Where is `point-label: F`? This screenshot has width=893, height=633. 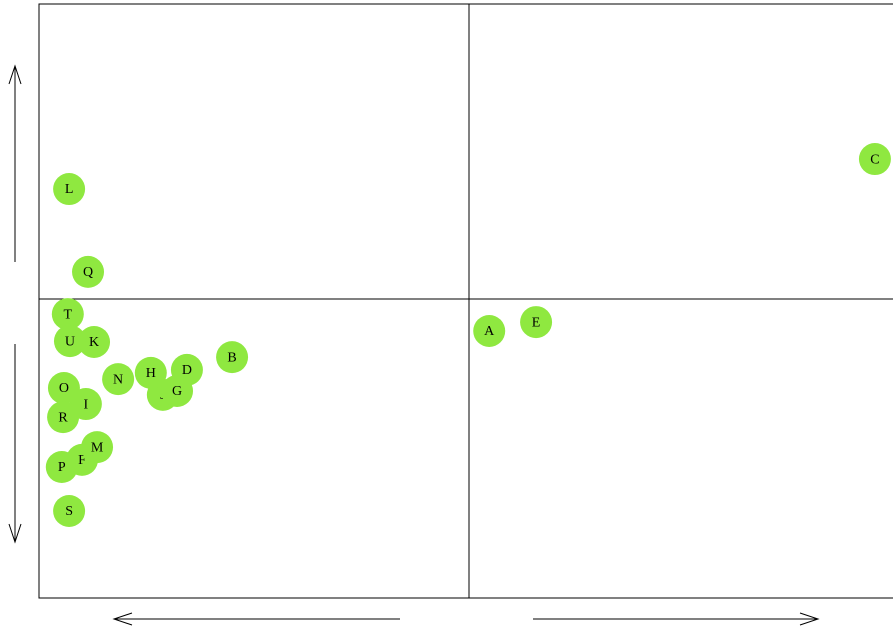 point-label: F is located at coordinates (82, 460).